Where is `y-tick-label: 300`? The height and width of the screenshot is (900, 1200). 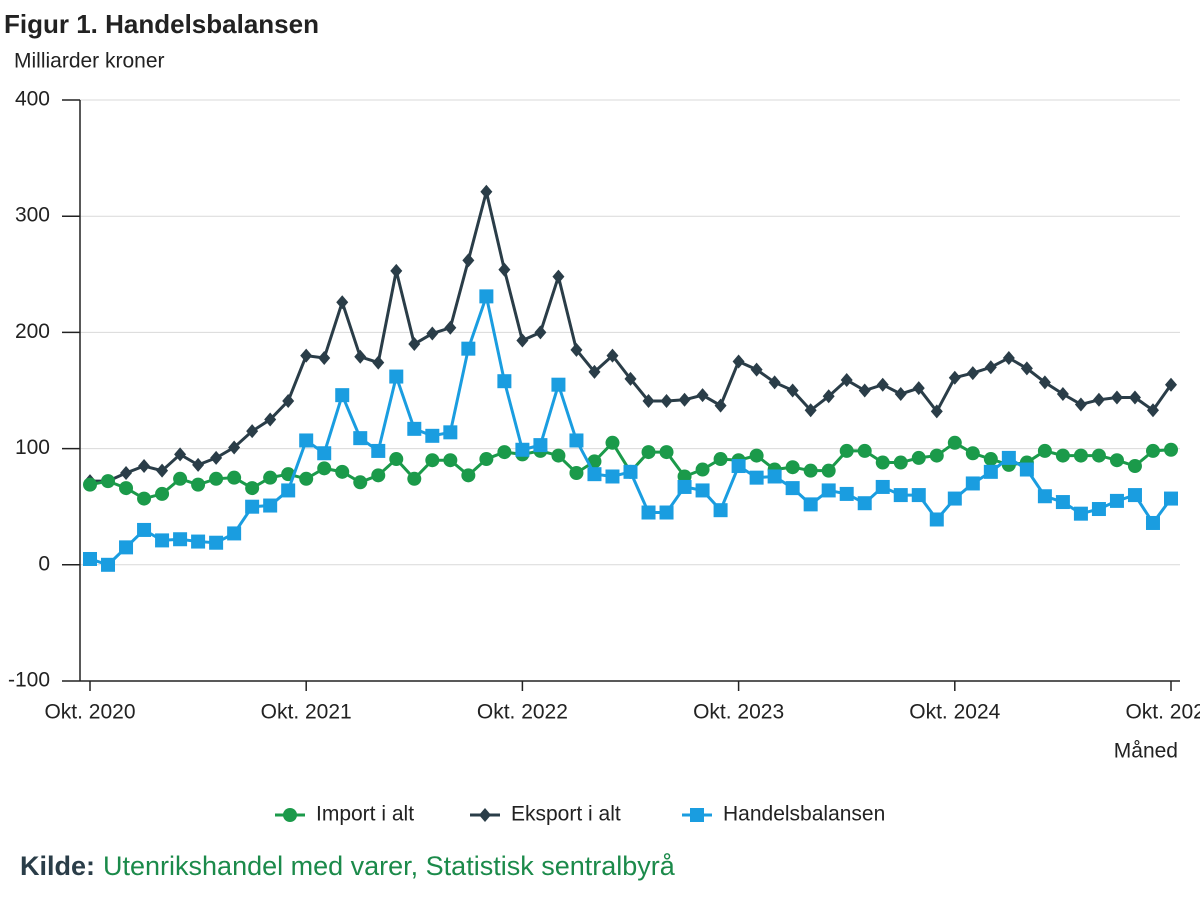
y-tick-label: 300 is located at coordinates (32, 215).